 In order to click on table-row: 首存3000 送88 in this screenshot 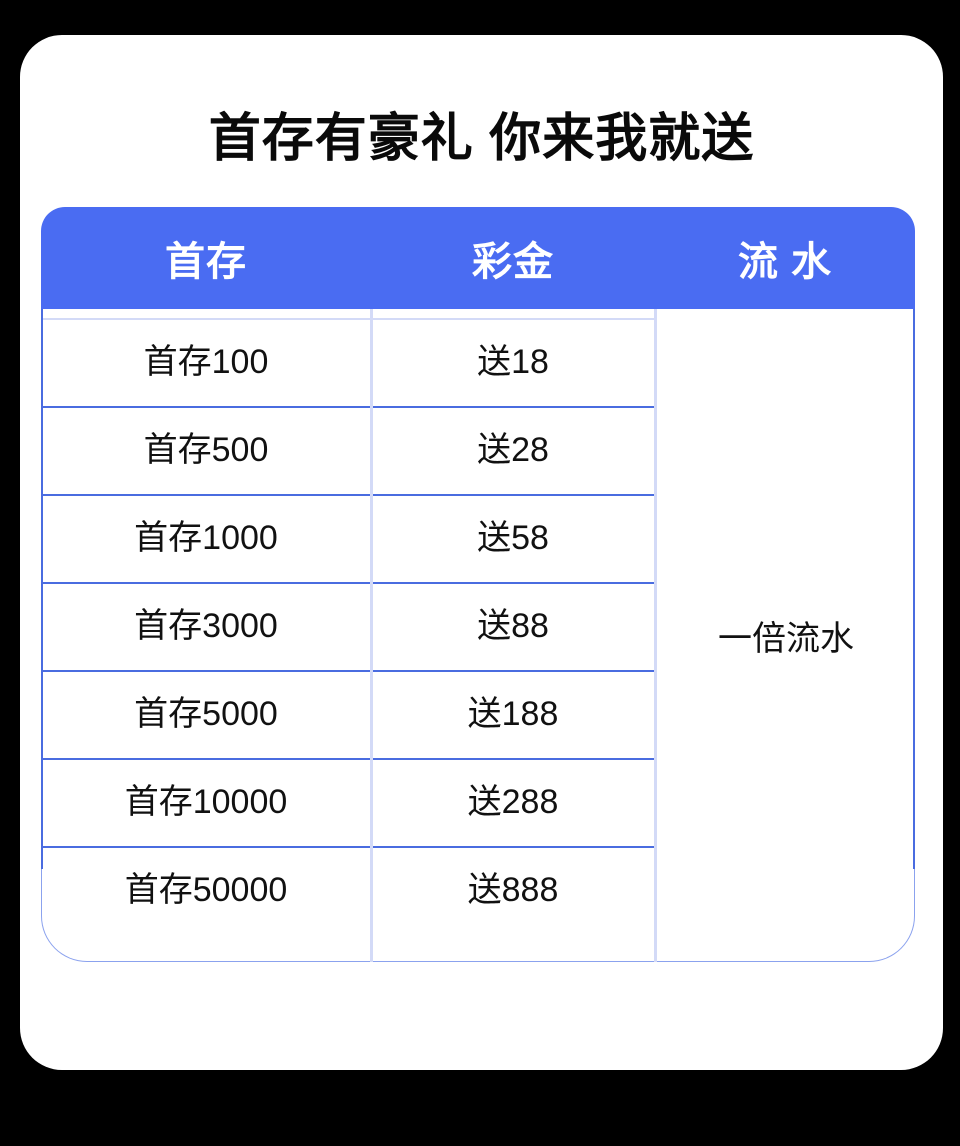, I will do `click(348, 626)`.